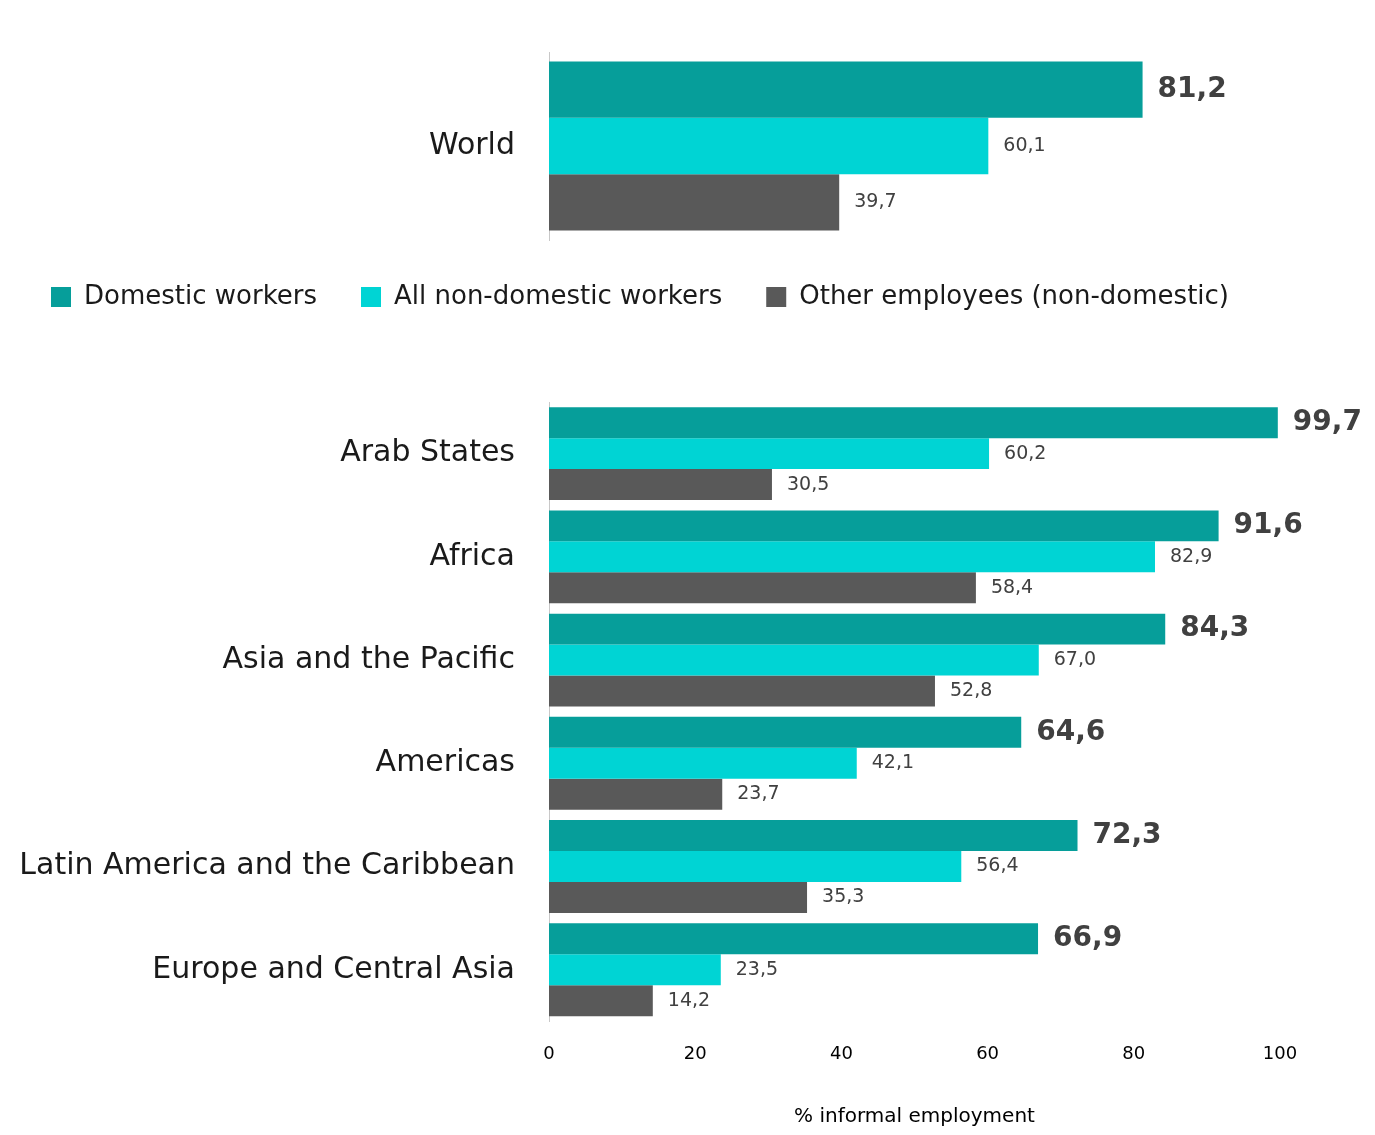 The image size is (1375, 1135). What do you see at coordinates (689, 998) in the screenshot?
I see `data-label: 14,2` at bounding box center [689, 998].